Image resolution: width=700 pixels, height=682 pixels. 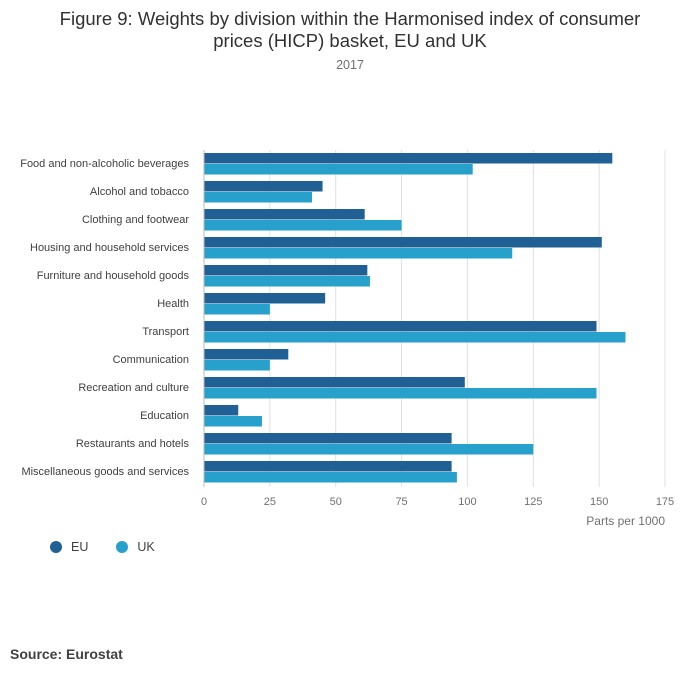 I want to click on legend-label-uk: UK, so click(x=146, y=547).